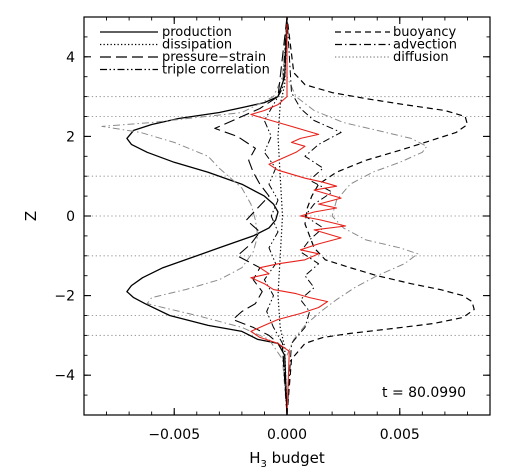 This screenshot has width=526, height=473. Describe the element at coordinates (31, 216) in the screenshot. I see `y-axis-label: Z` at that location.